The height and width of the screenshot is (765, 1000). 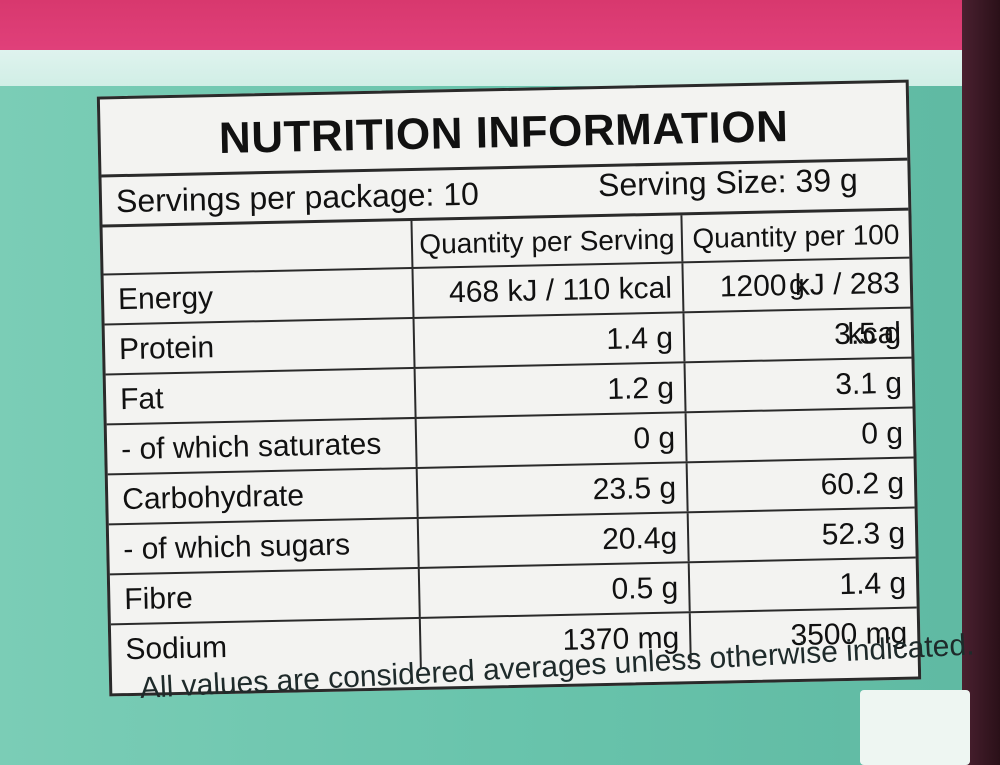 What do you see at coordinates (981, 382) in the screenshot?
I see `dark-edge` at bounding box center [981, 382].